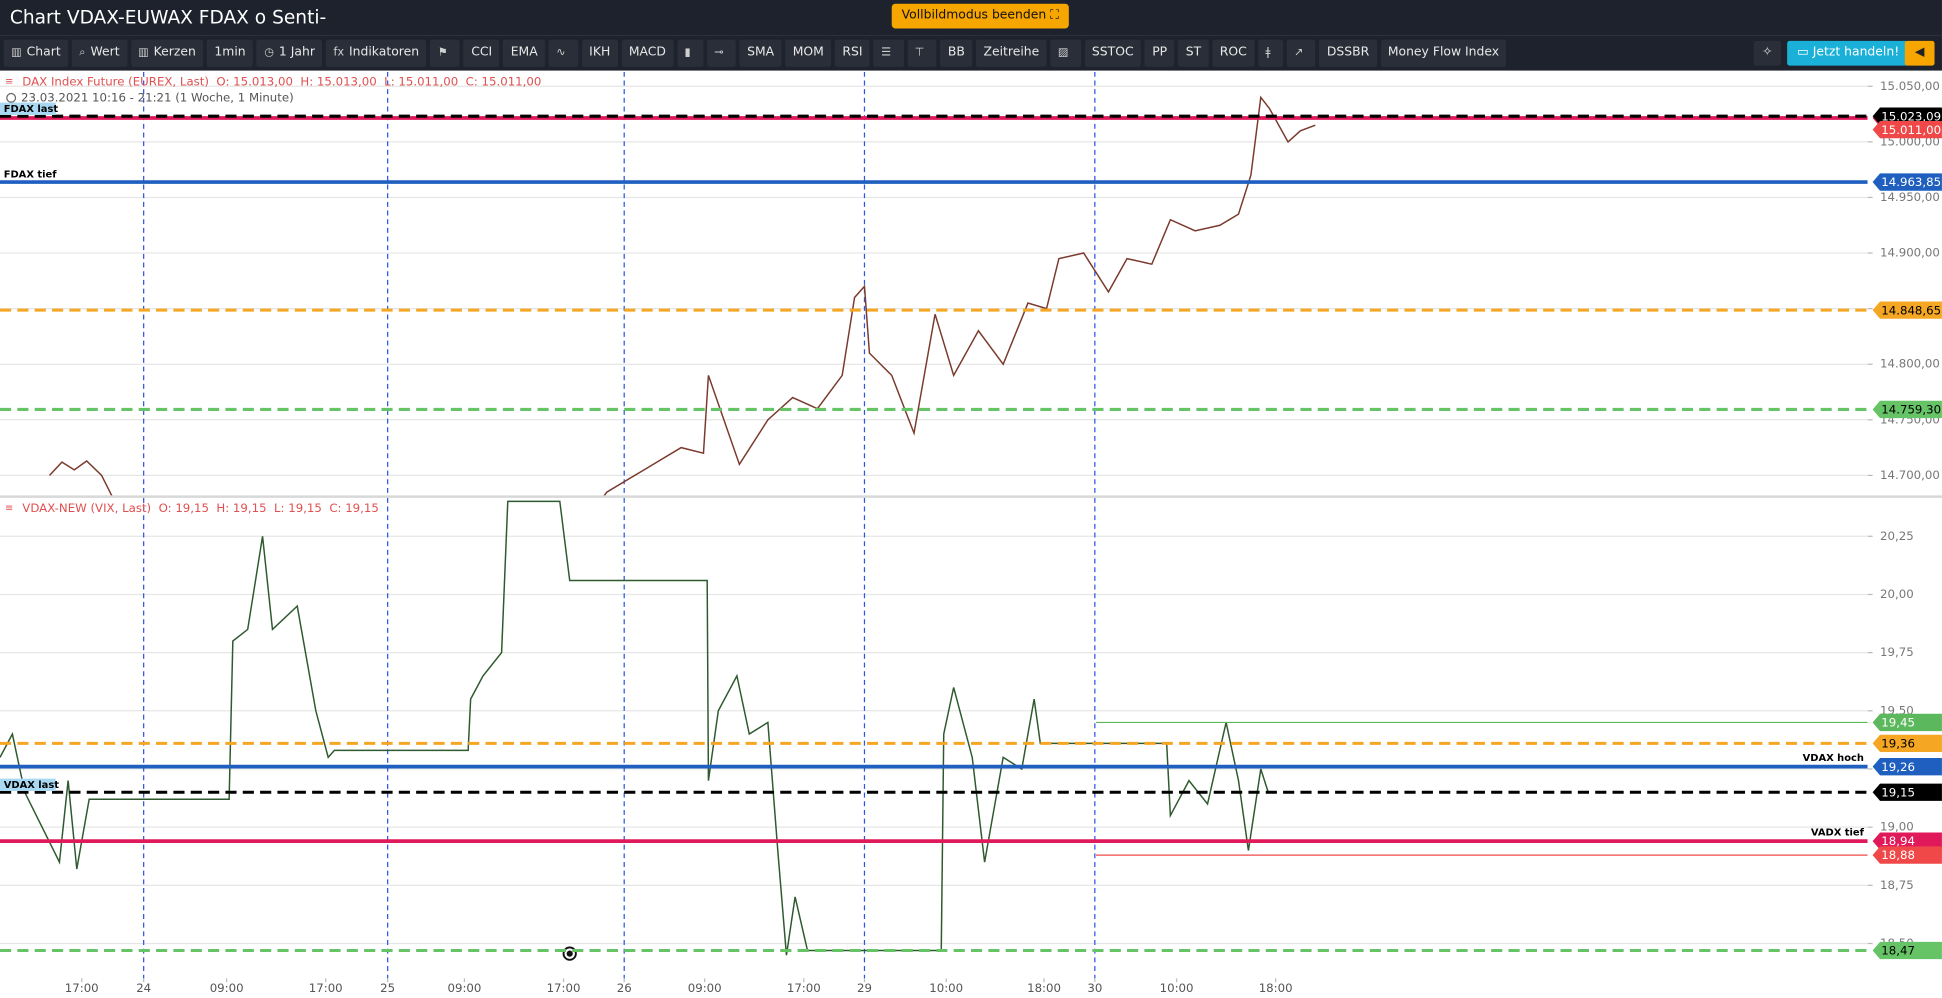 The height and width of the screenshot is (998, 1942). I want to click on level-tag: FDAX tief, so click(31, 175).